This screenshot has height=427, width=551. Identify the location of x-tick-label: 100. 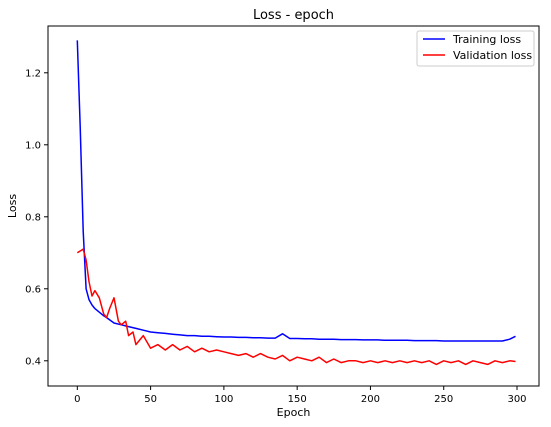
(223, 399).